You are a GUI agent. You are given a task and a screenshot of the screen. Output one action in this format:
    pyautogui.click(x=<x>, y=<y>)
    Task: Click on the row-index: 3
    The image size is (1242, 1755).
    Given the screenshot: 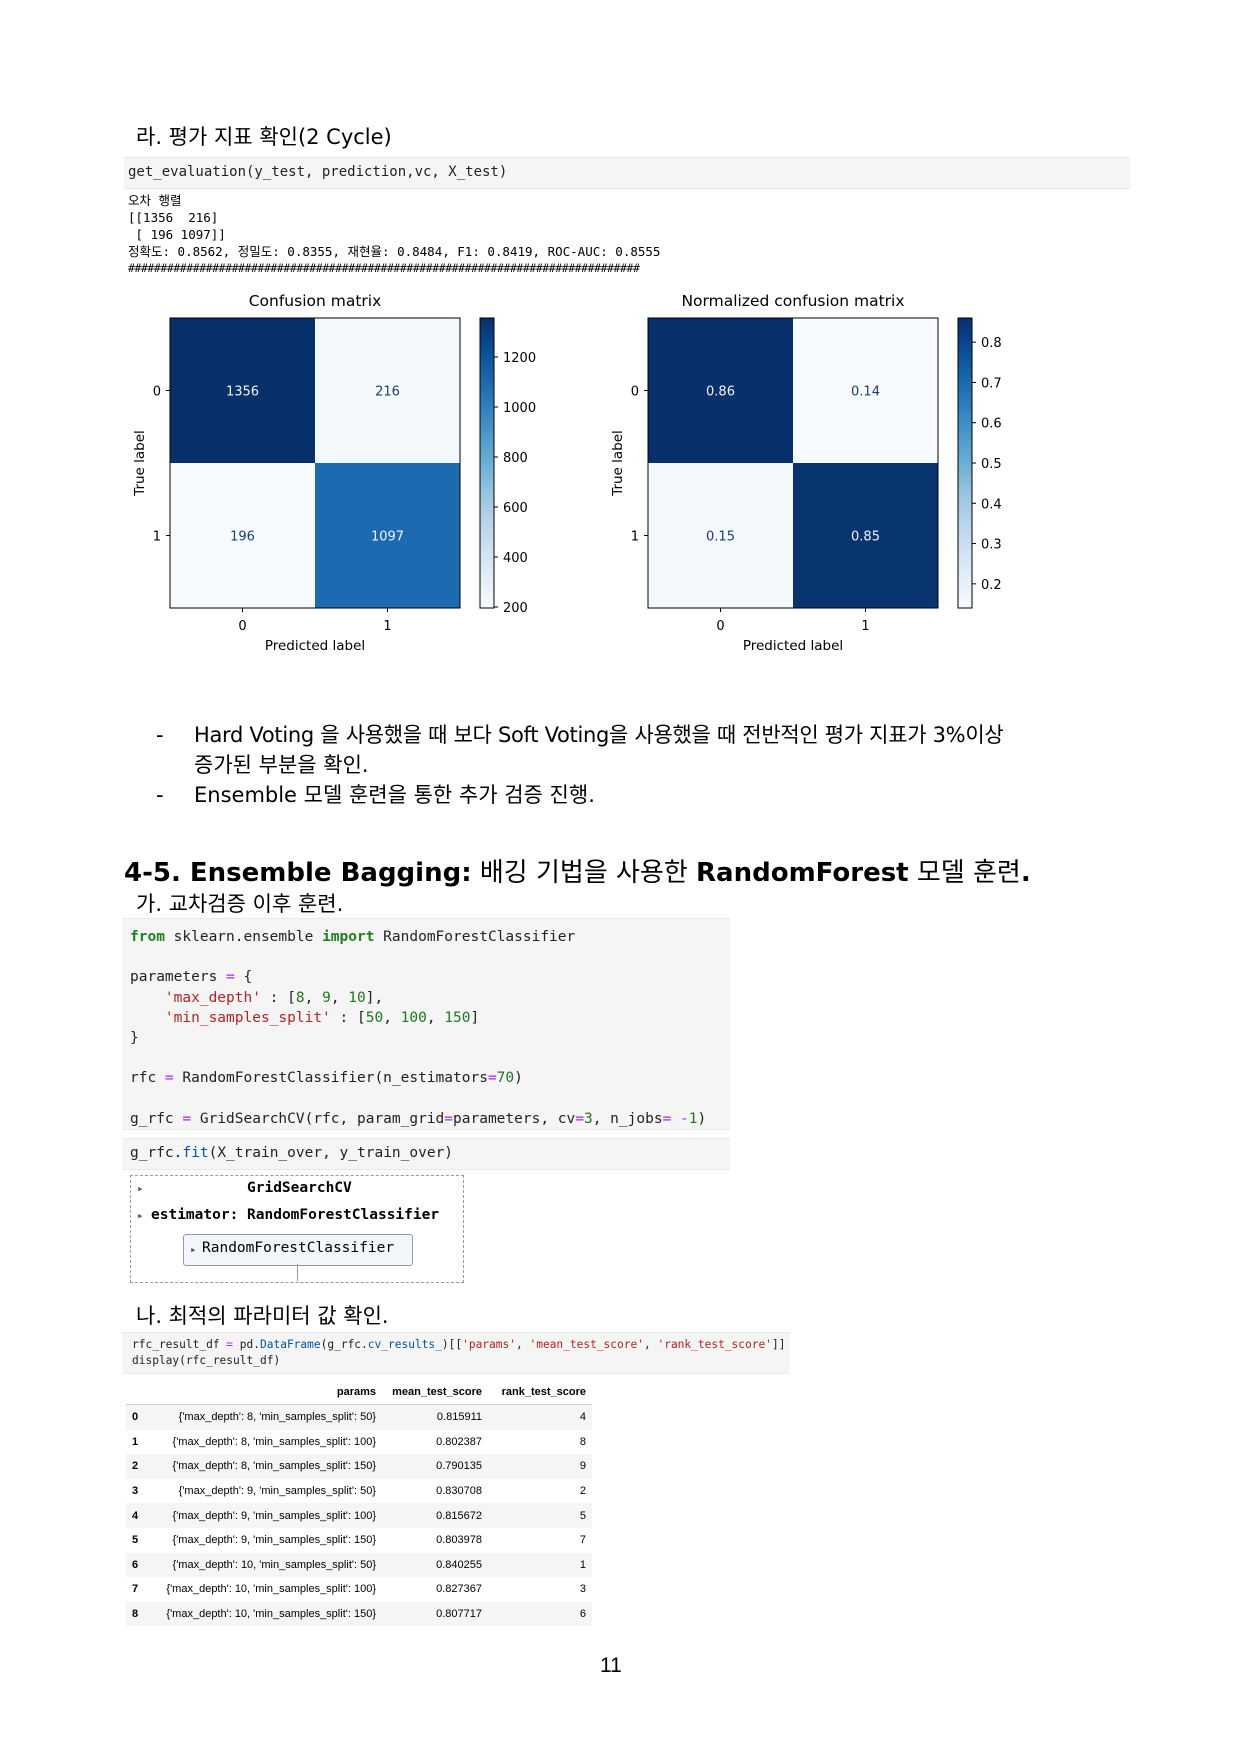 What is the action you would take?
    pyautogui.click(x=135, y=1491)
    